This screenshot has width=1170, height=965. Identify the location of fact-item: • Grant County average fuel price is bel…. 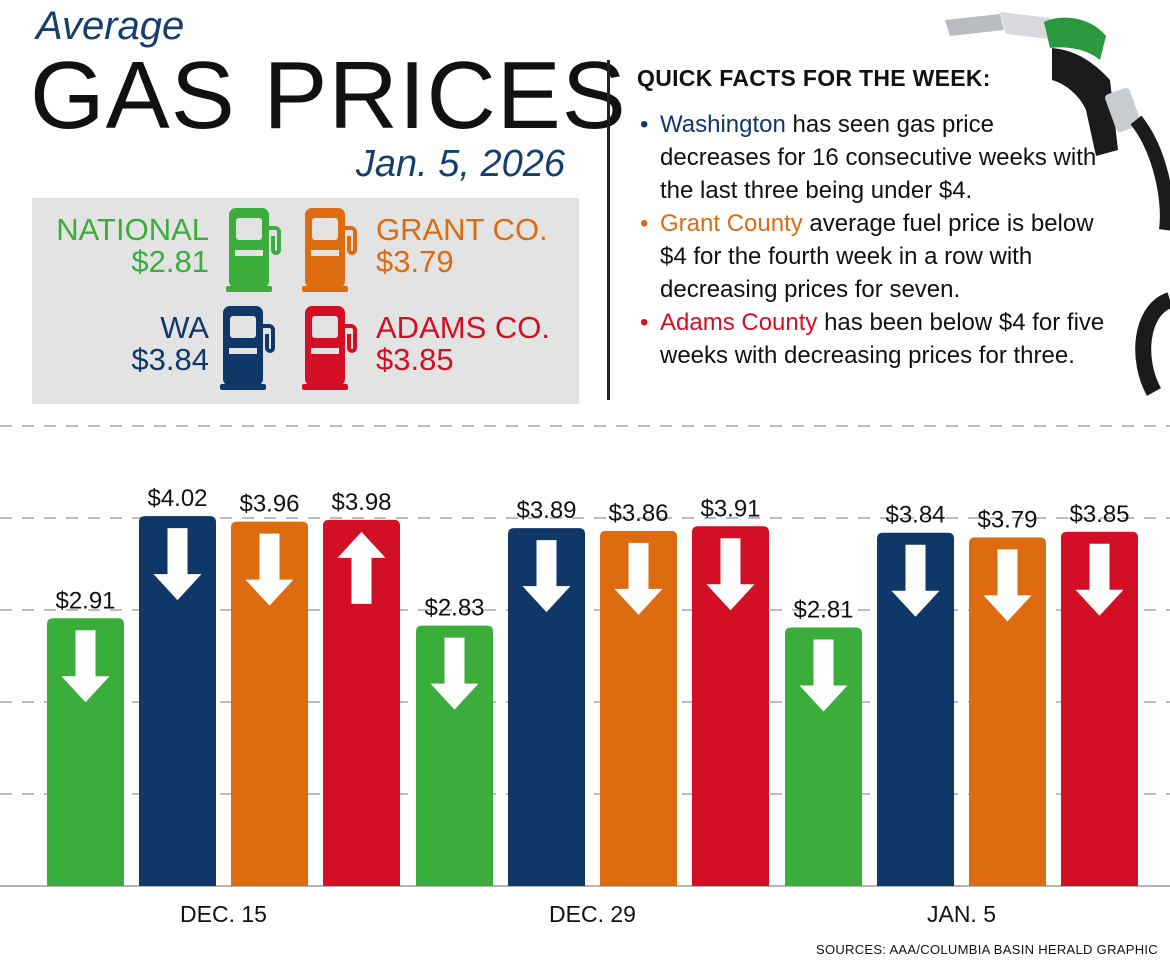
(873, 256).